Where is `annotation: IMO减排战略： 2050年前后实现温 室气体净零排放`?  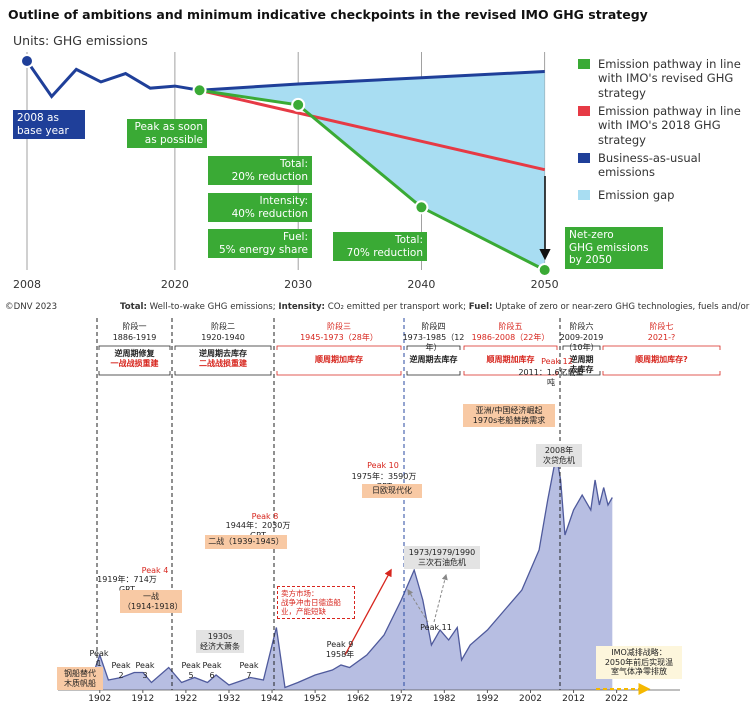
annotation: IMO减排战略： 2050年前后实现温 室气体净零排放 is located at coordinates (639, 662).